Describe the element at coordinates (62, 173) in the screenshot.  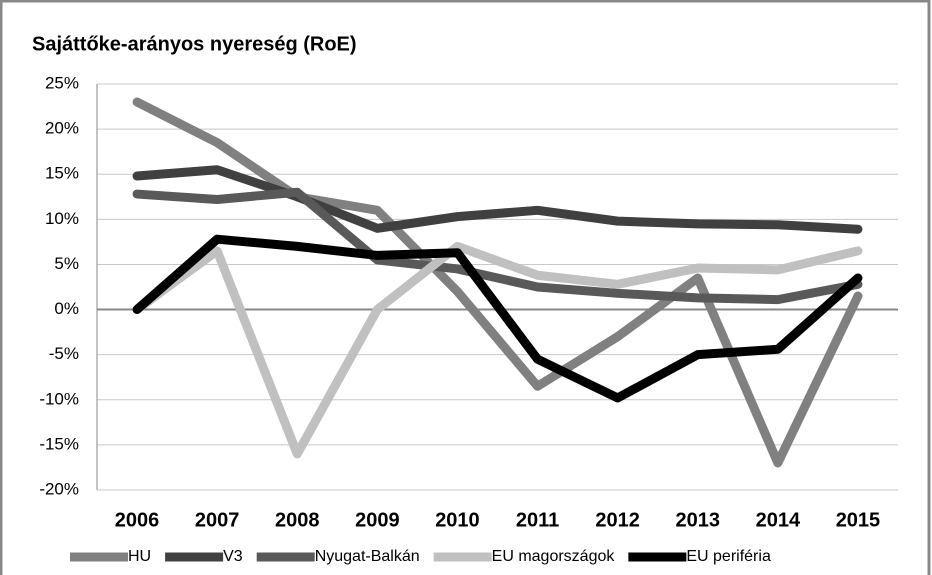
I see `y-tick-label: 15%` at that location.